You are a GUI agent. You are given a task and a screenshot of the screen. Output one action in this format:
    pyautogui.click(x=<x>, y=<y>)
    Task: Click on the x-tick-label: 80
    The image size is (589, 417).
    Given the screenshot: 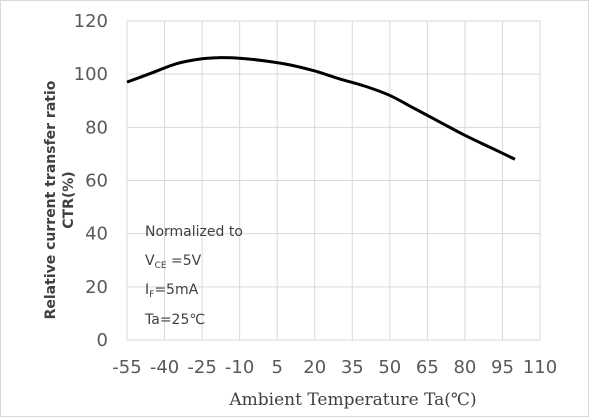 What is the action you would take?
    pyautogui.click(x=464, y=367)
    